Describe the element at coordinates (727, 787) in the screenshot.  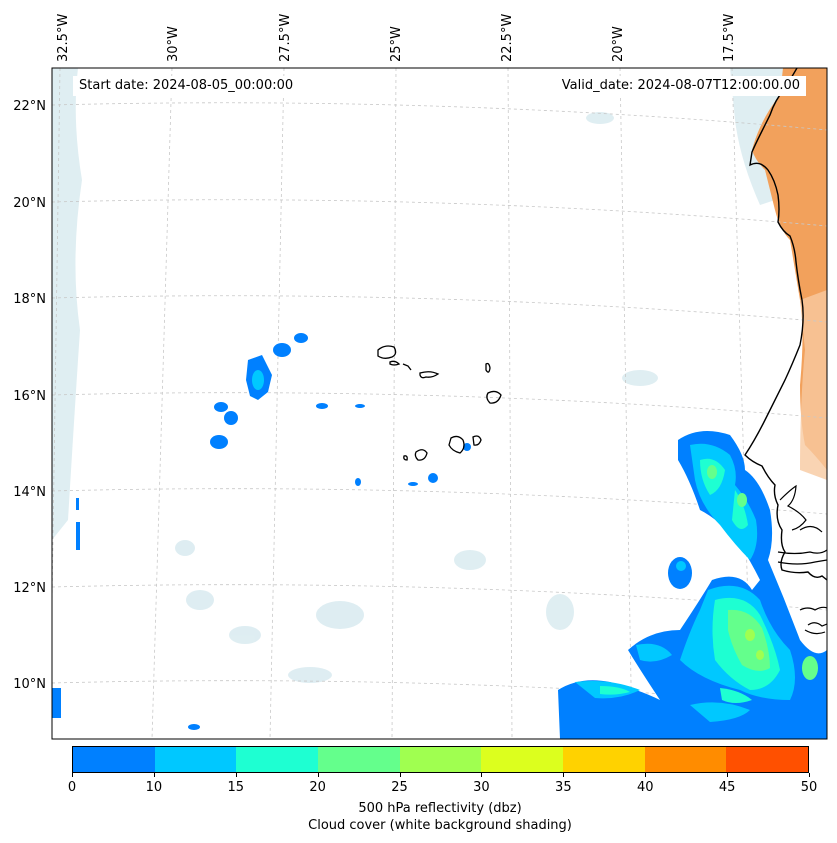
I see `colorbar-tick-label: 45` at that location.